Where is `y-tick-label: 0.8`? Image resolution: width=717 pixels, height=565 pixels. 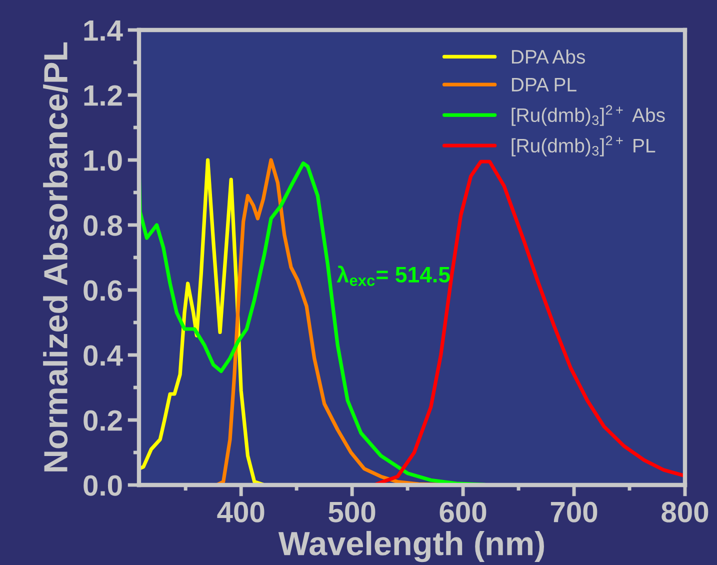
y-tick-label: 0.8 is located at coordinates (103, 225).